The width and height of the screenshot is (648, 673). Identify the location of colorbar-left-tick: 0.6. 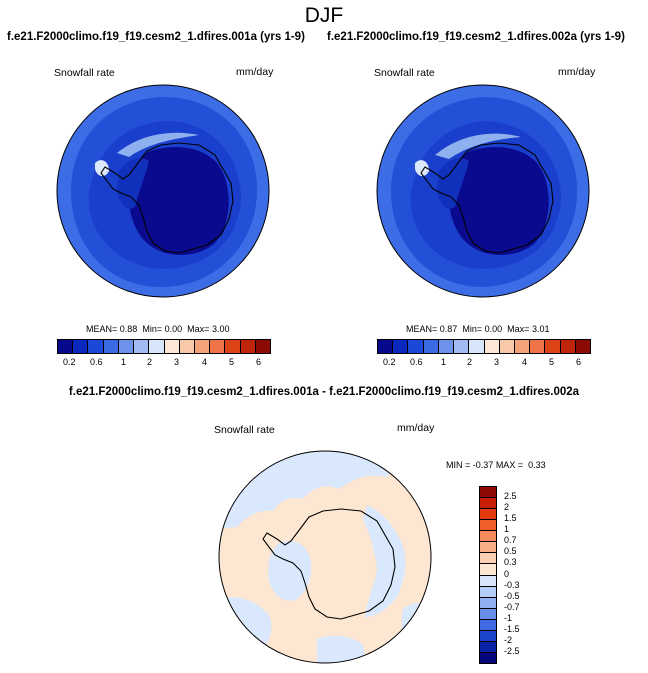
(96, 362).